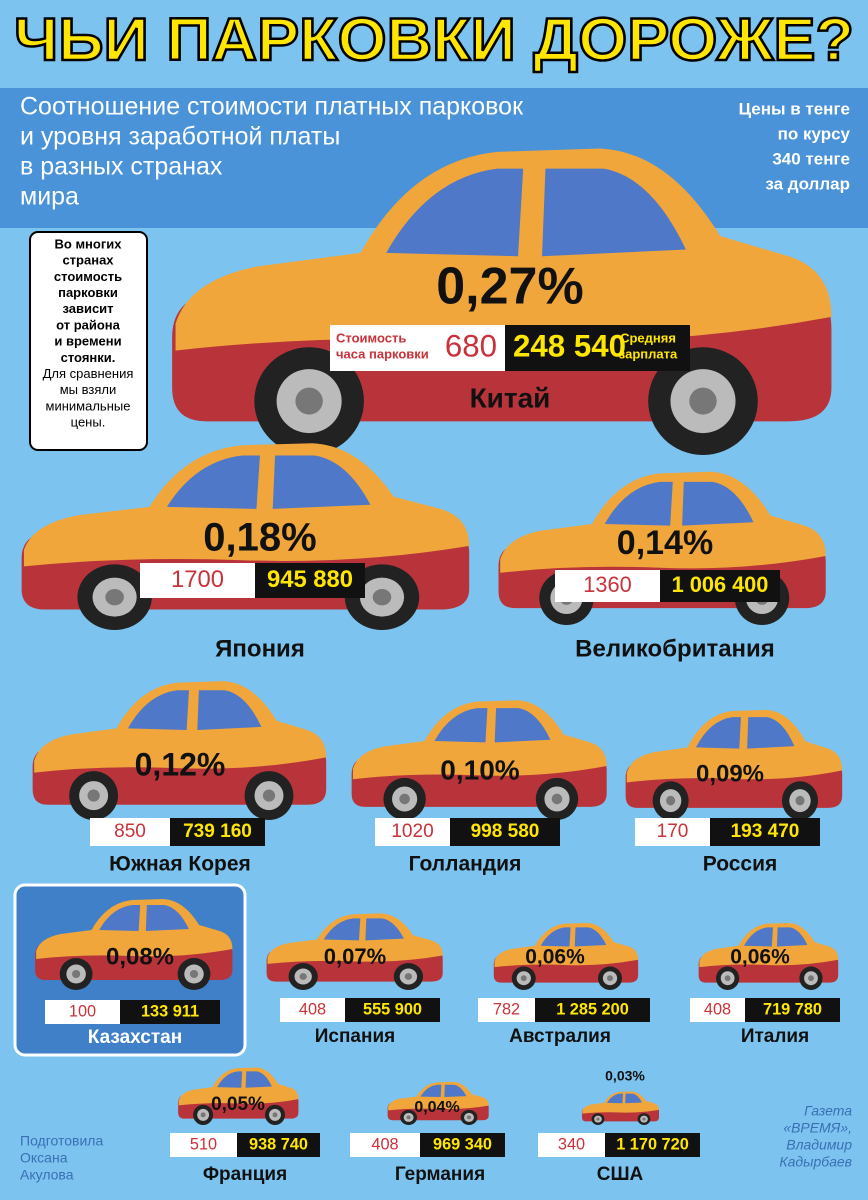 Image resolution: width=868 pixels, height=1200 pixels. I want to click on sidebox, so click(88, 341).